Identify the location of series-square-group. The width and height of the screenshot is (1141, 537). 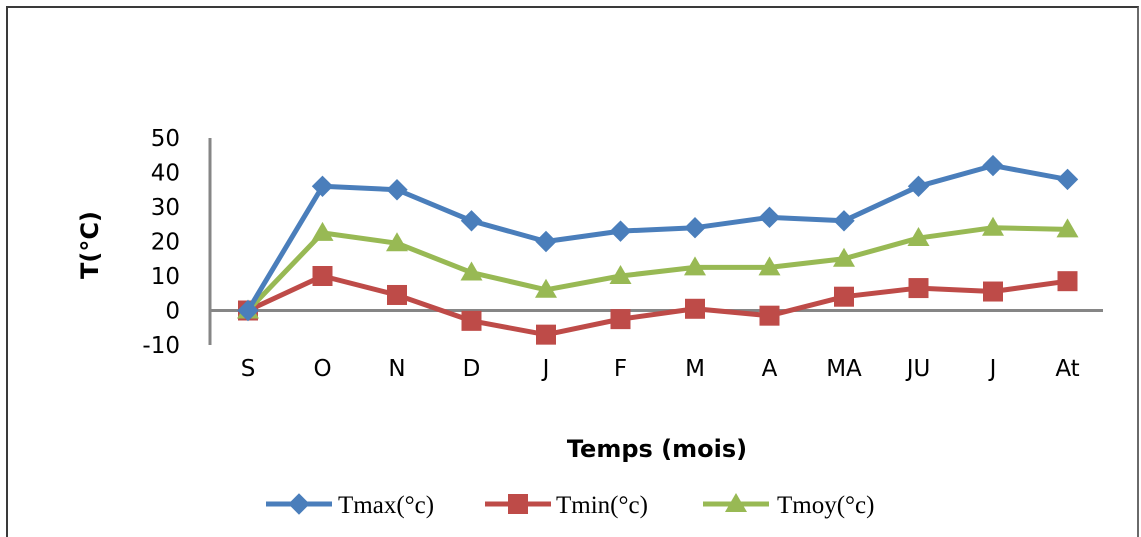
(658, 305).